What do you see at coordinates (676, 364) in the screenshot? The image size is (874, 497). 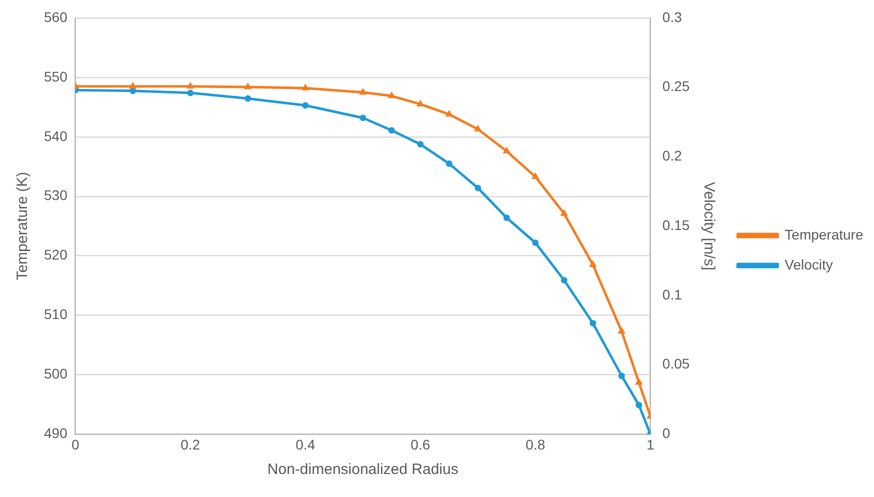 I see `y2-tick-label: 0.05` at bounding box center [676, 364].